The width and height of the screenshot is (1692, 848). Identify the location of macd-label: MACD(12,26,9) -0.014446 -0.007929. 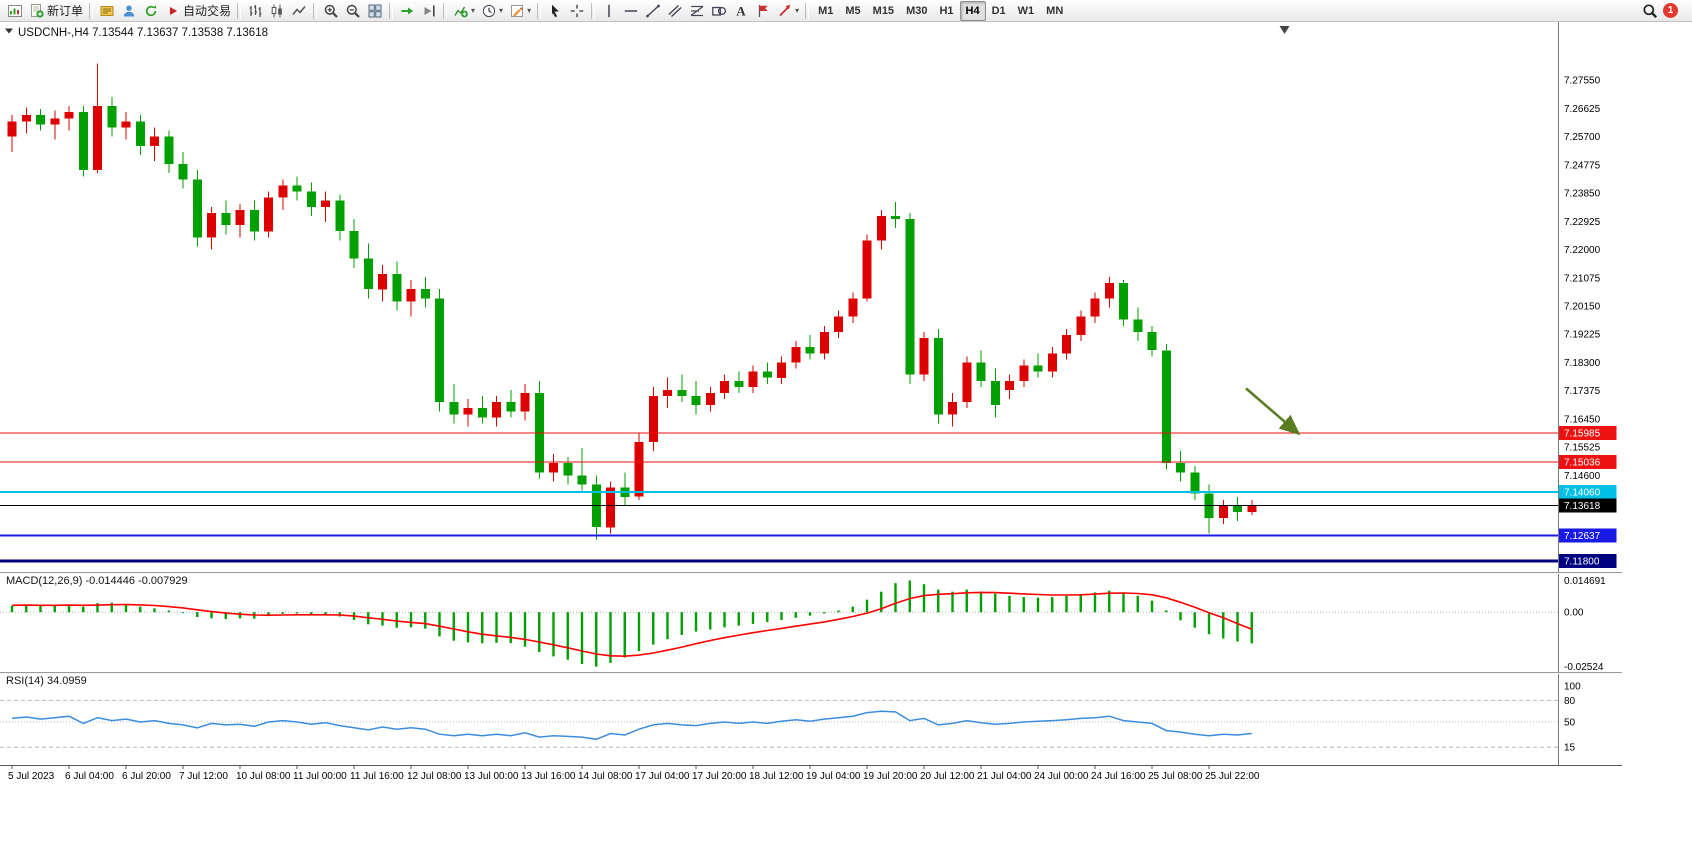
(97, 581).